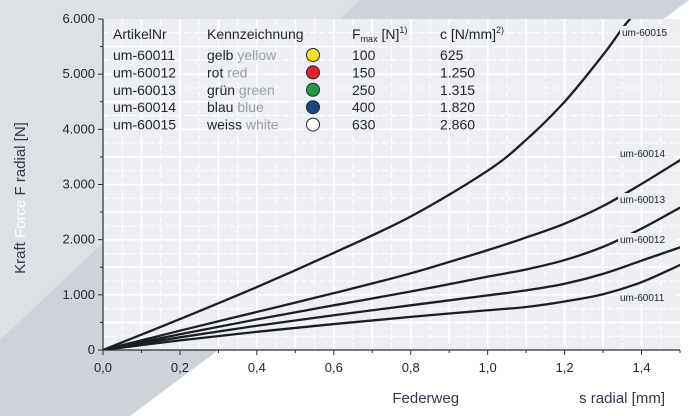 Image resolution: width=689 pixels, height=416 pixels. Describe the element at coordinates (364, 107) in the screenshot. I see `row-fmax: 400` at that location.